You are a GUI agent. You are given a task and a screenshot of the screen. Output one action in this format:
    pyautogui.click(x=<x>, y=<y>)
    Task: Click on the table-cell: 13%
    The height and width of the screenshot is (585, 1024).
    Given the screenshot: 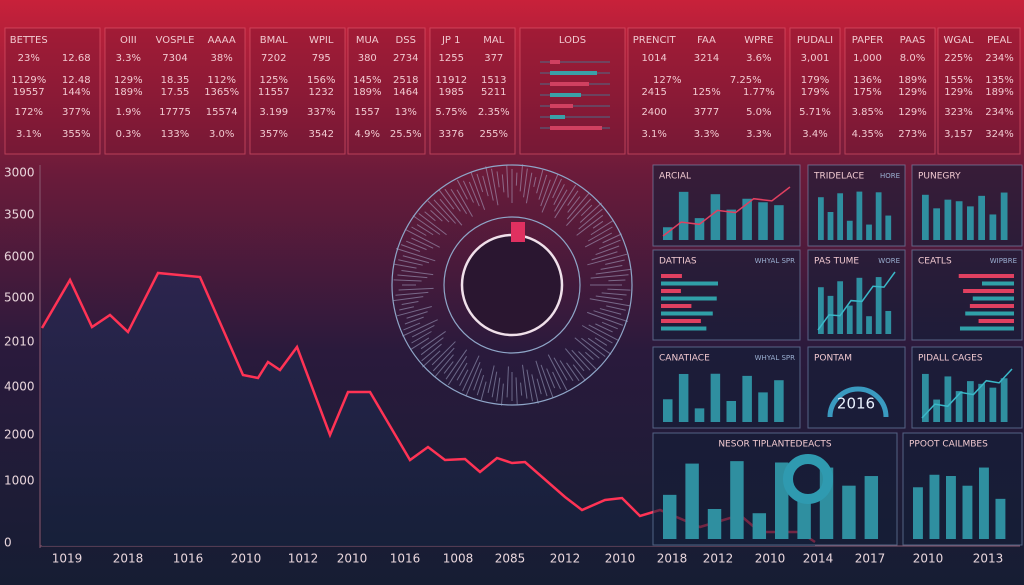 What is the action you would take?
    pyautogui.click(x=406, y=112)
    